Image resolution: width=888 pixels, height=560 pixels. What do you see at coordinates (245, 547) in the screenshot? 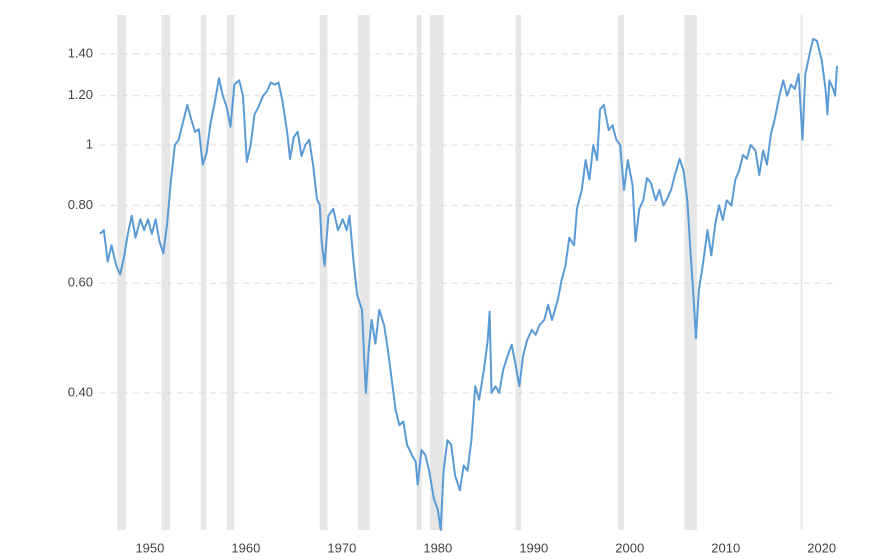
I see `x-tick-label: 1960` at bounding box center [245, 547].